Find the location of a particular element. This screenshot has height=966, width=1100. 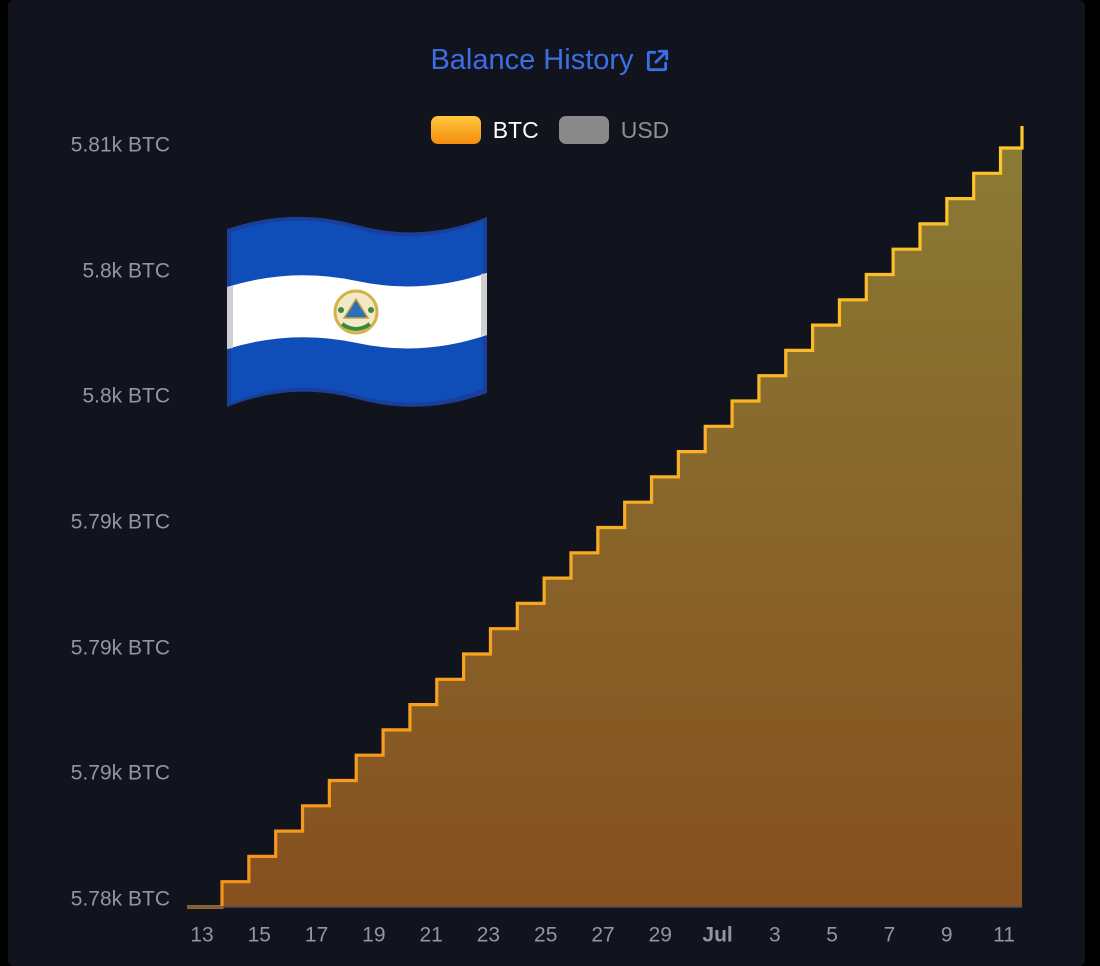

title-row: Balance History is located at coordinates (550, 60).